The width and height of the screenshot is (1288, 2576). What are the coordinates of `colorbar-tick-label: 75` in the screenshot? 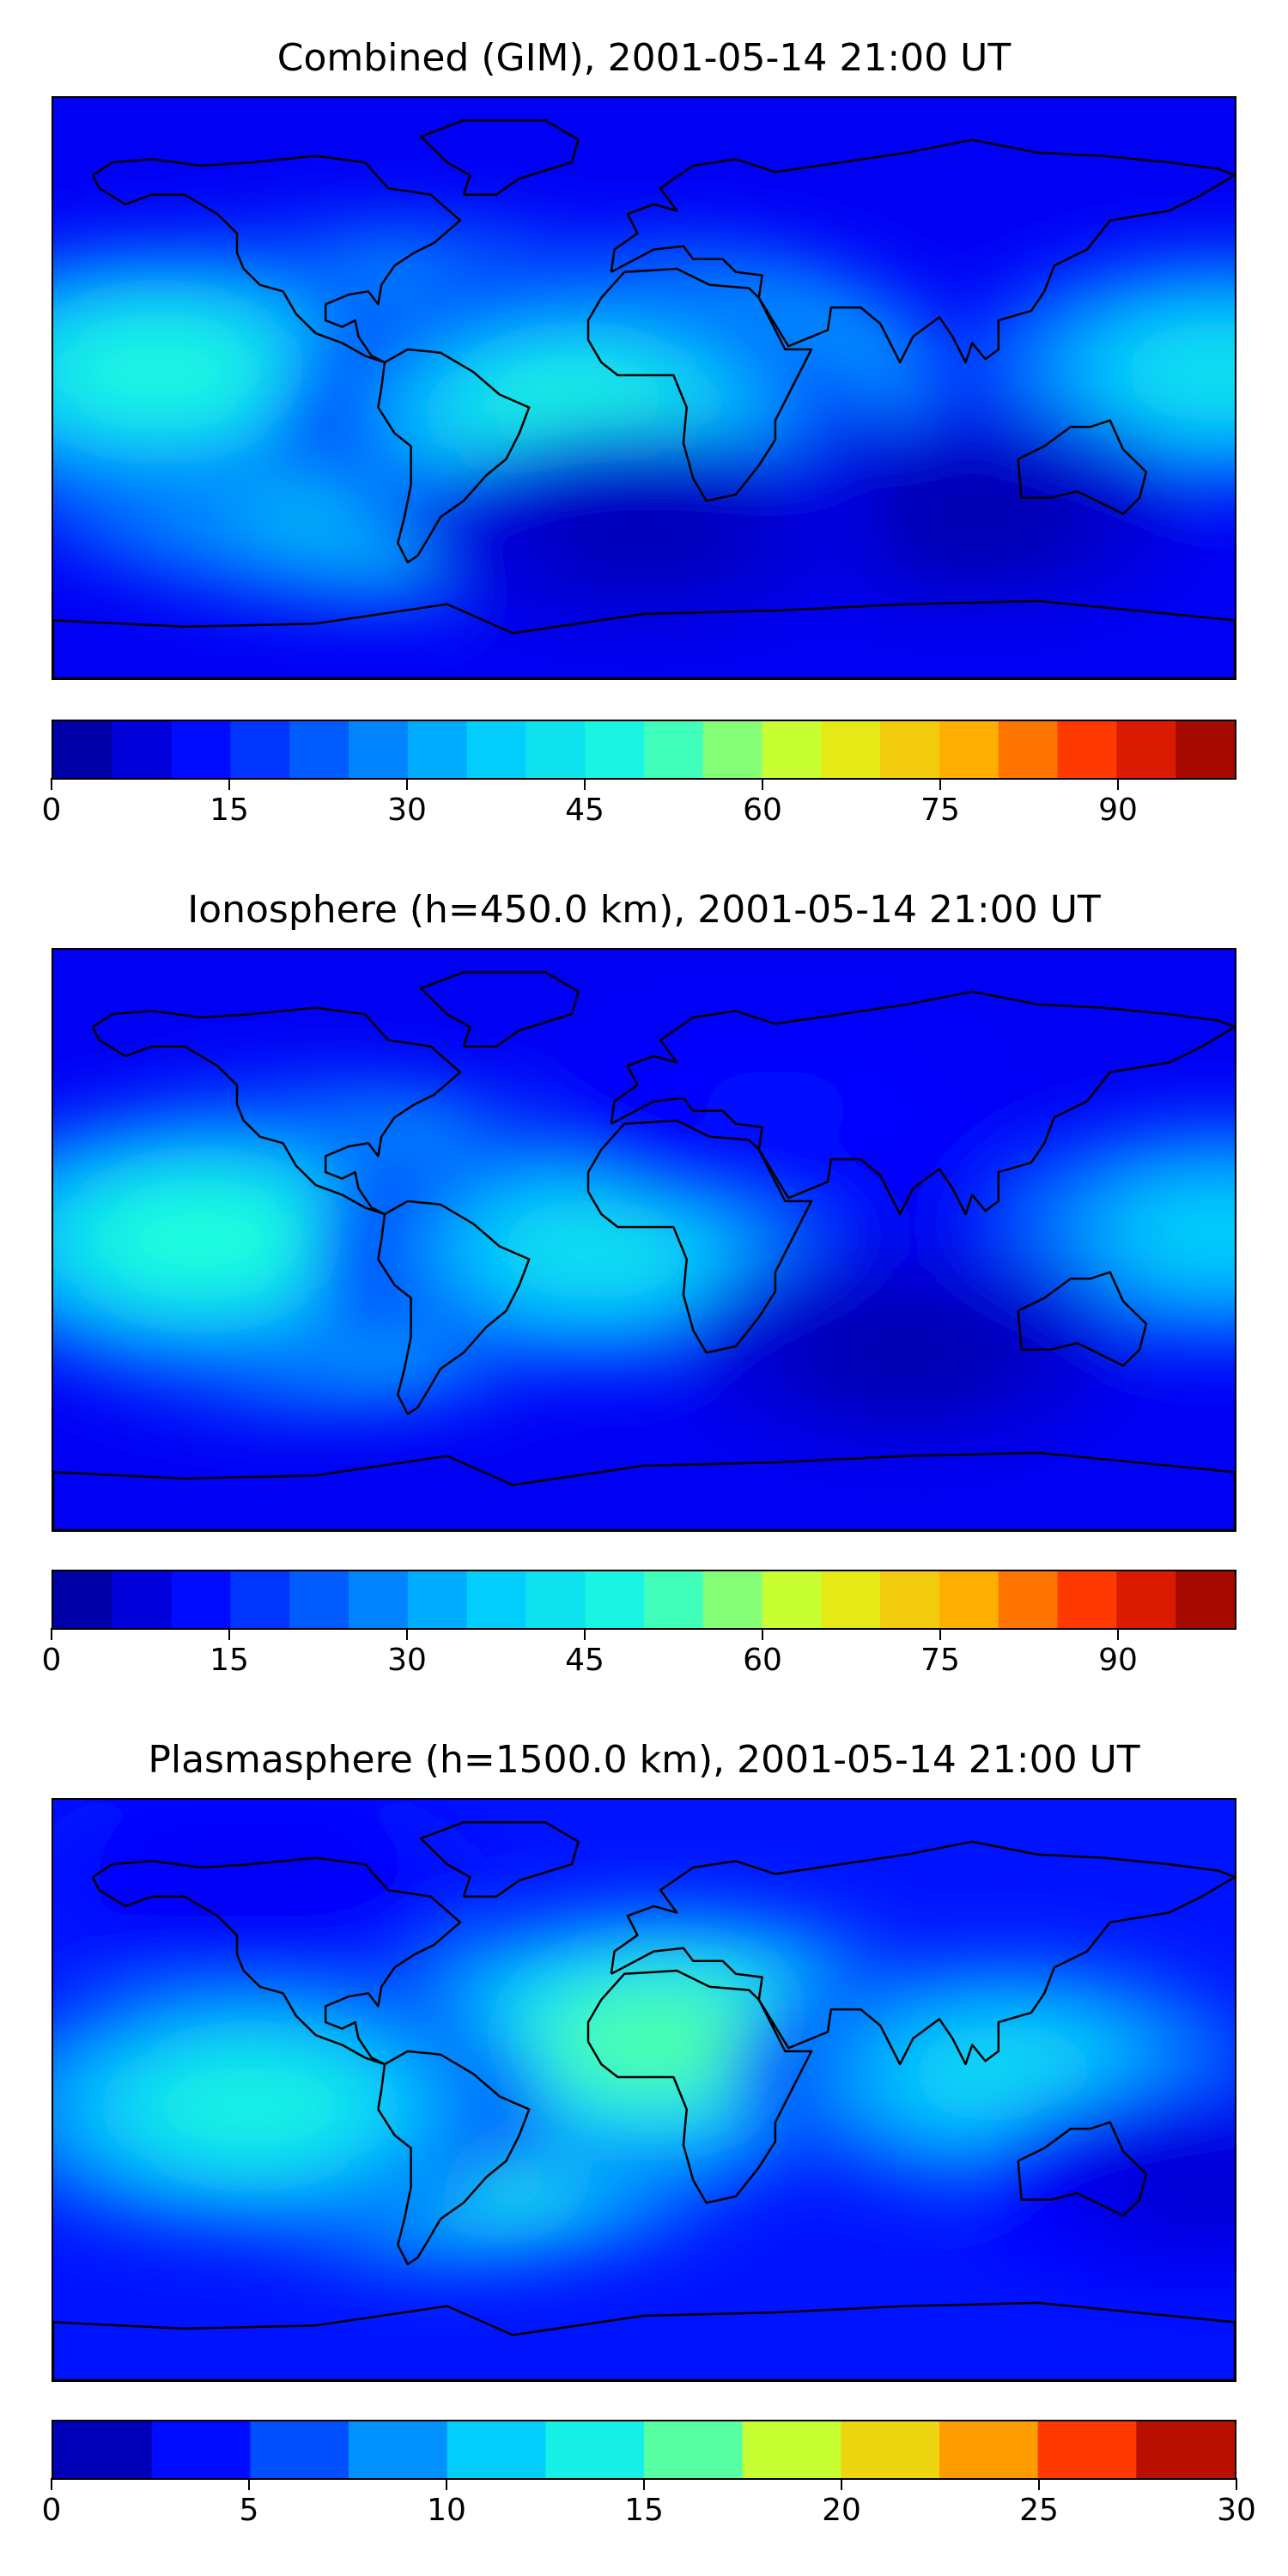 It's located at (940, 1660).